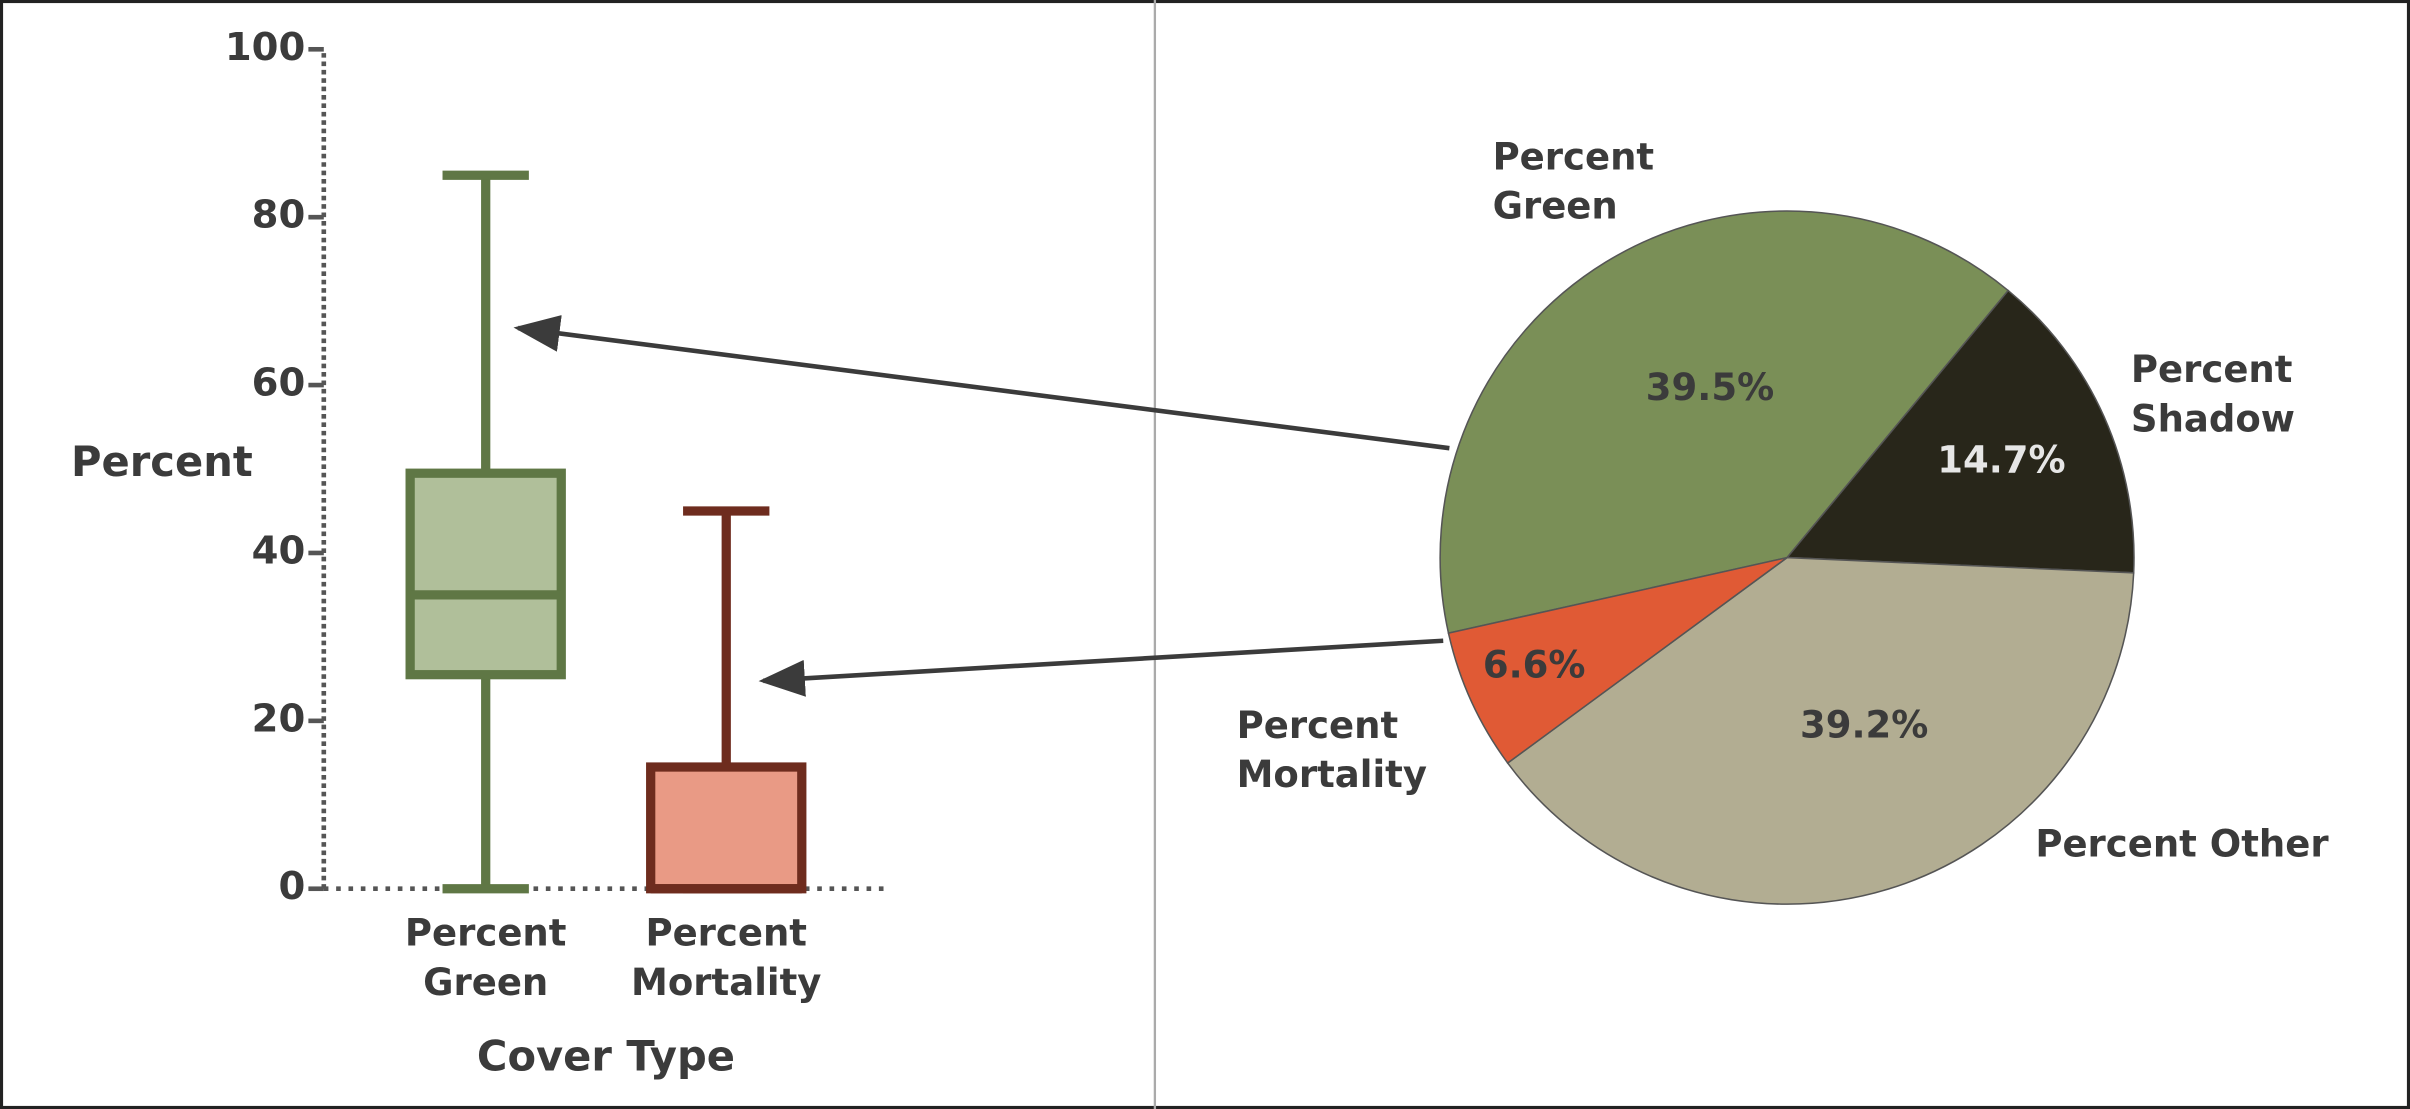  What do you see at coordinates (265, 47) in the screenshot?
I see `y-tick-label: 100` at bounding box center [265, 47].